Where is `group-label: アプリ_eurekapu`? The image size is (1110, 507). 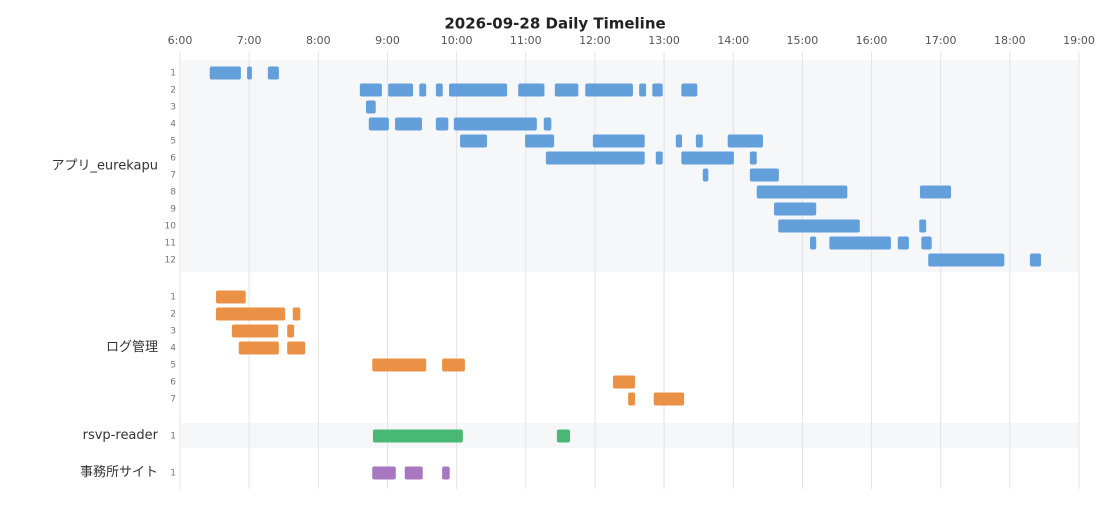 group-label: アプリ_eurekapu is located at coordinates (104, 166).